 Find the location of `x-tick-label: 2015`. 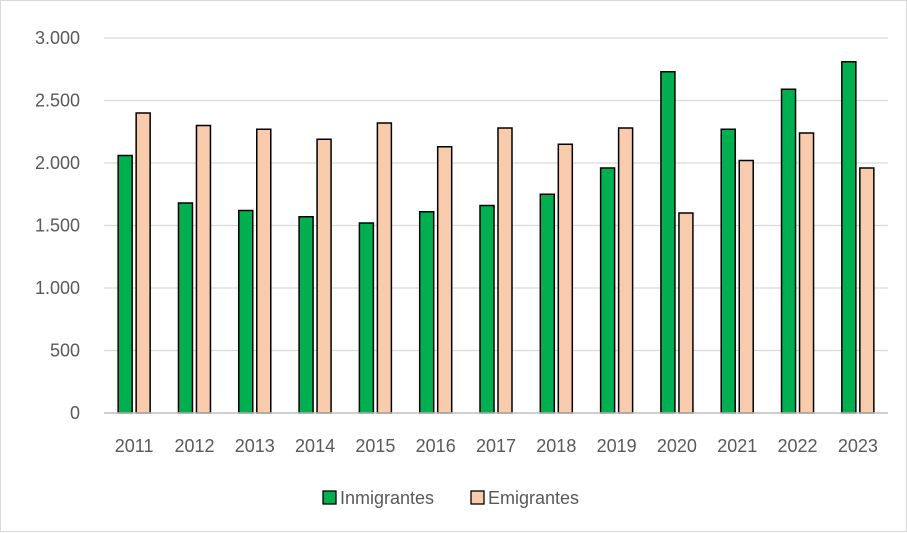

x-tick-label: 2015 is located at coordinates (375, 446).